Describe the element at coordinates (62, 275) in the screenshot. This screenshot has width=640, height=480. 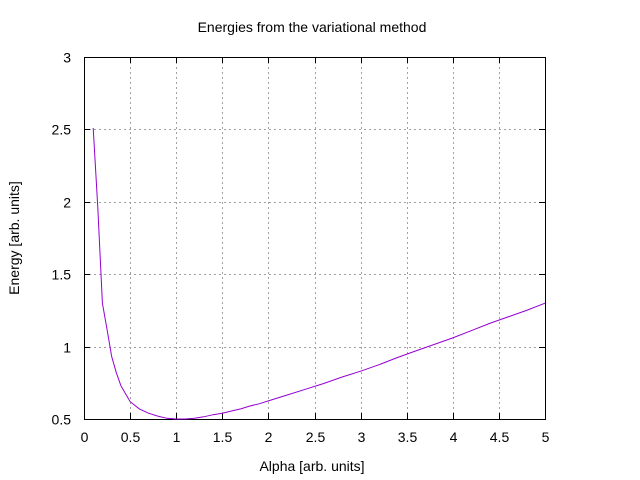
I see `y-tick-label: 1.5` at that location.